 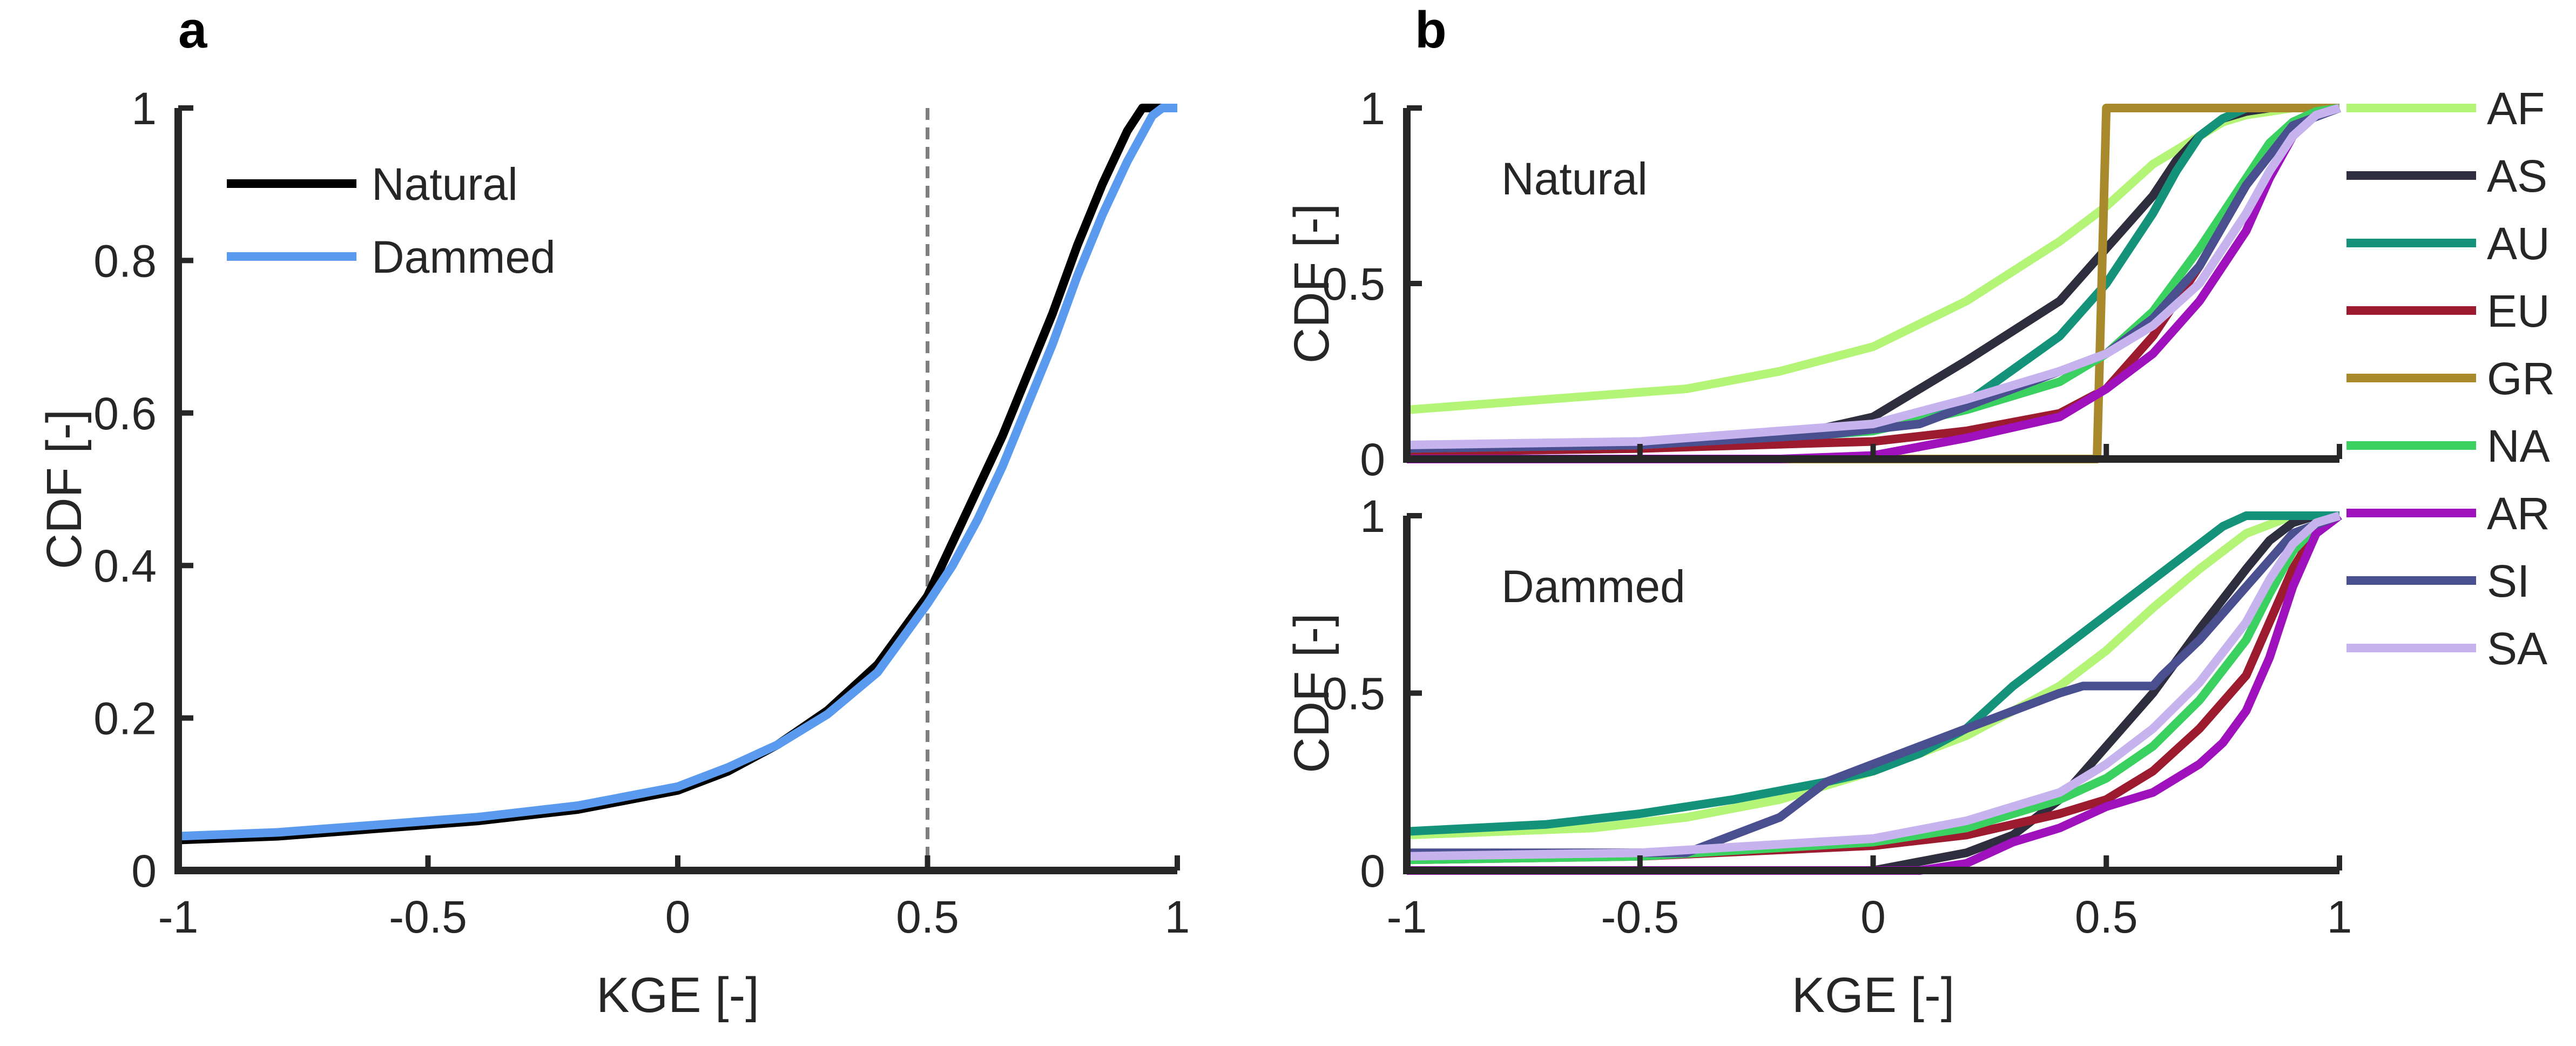 What do you see at coordinates (125, 718) in the screenshot?
I see `y-tick-label: 0.2` at bounding box center [125, 718].